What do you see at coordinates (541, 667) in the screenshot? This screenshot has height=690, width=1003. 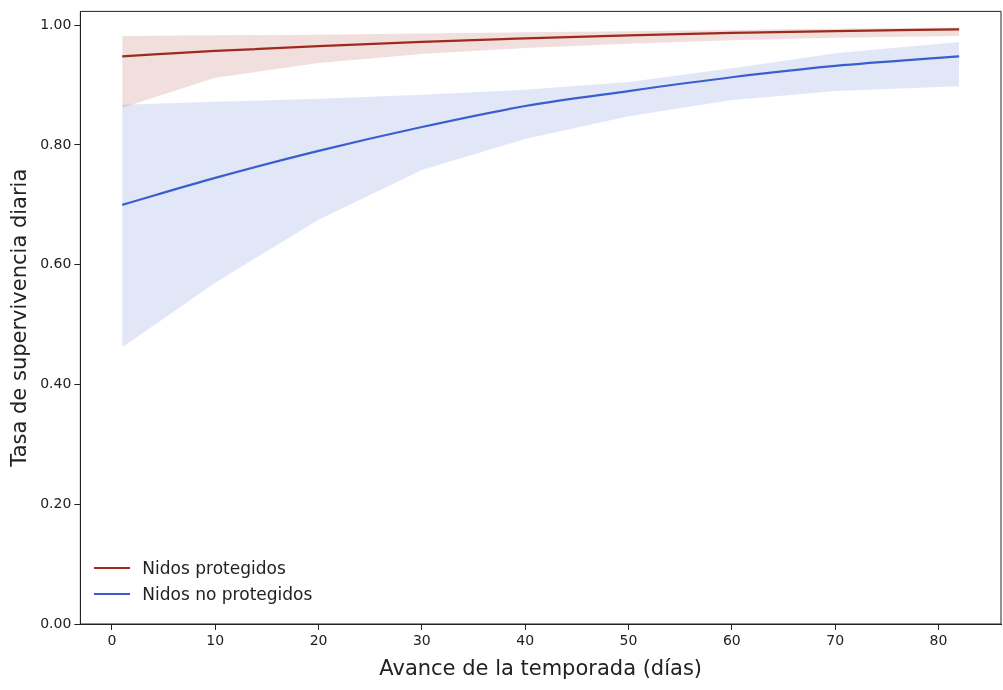 I see `x-axis-title: Avance de la temporada (días)` at bounding box center [541, 667].